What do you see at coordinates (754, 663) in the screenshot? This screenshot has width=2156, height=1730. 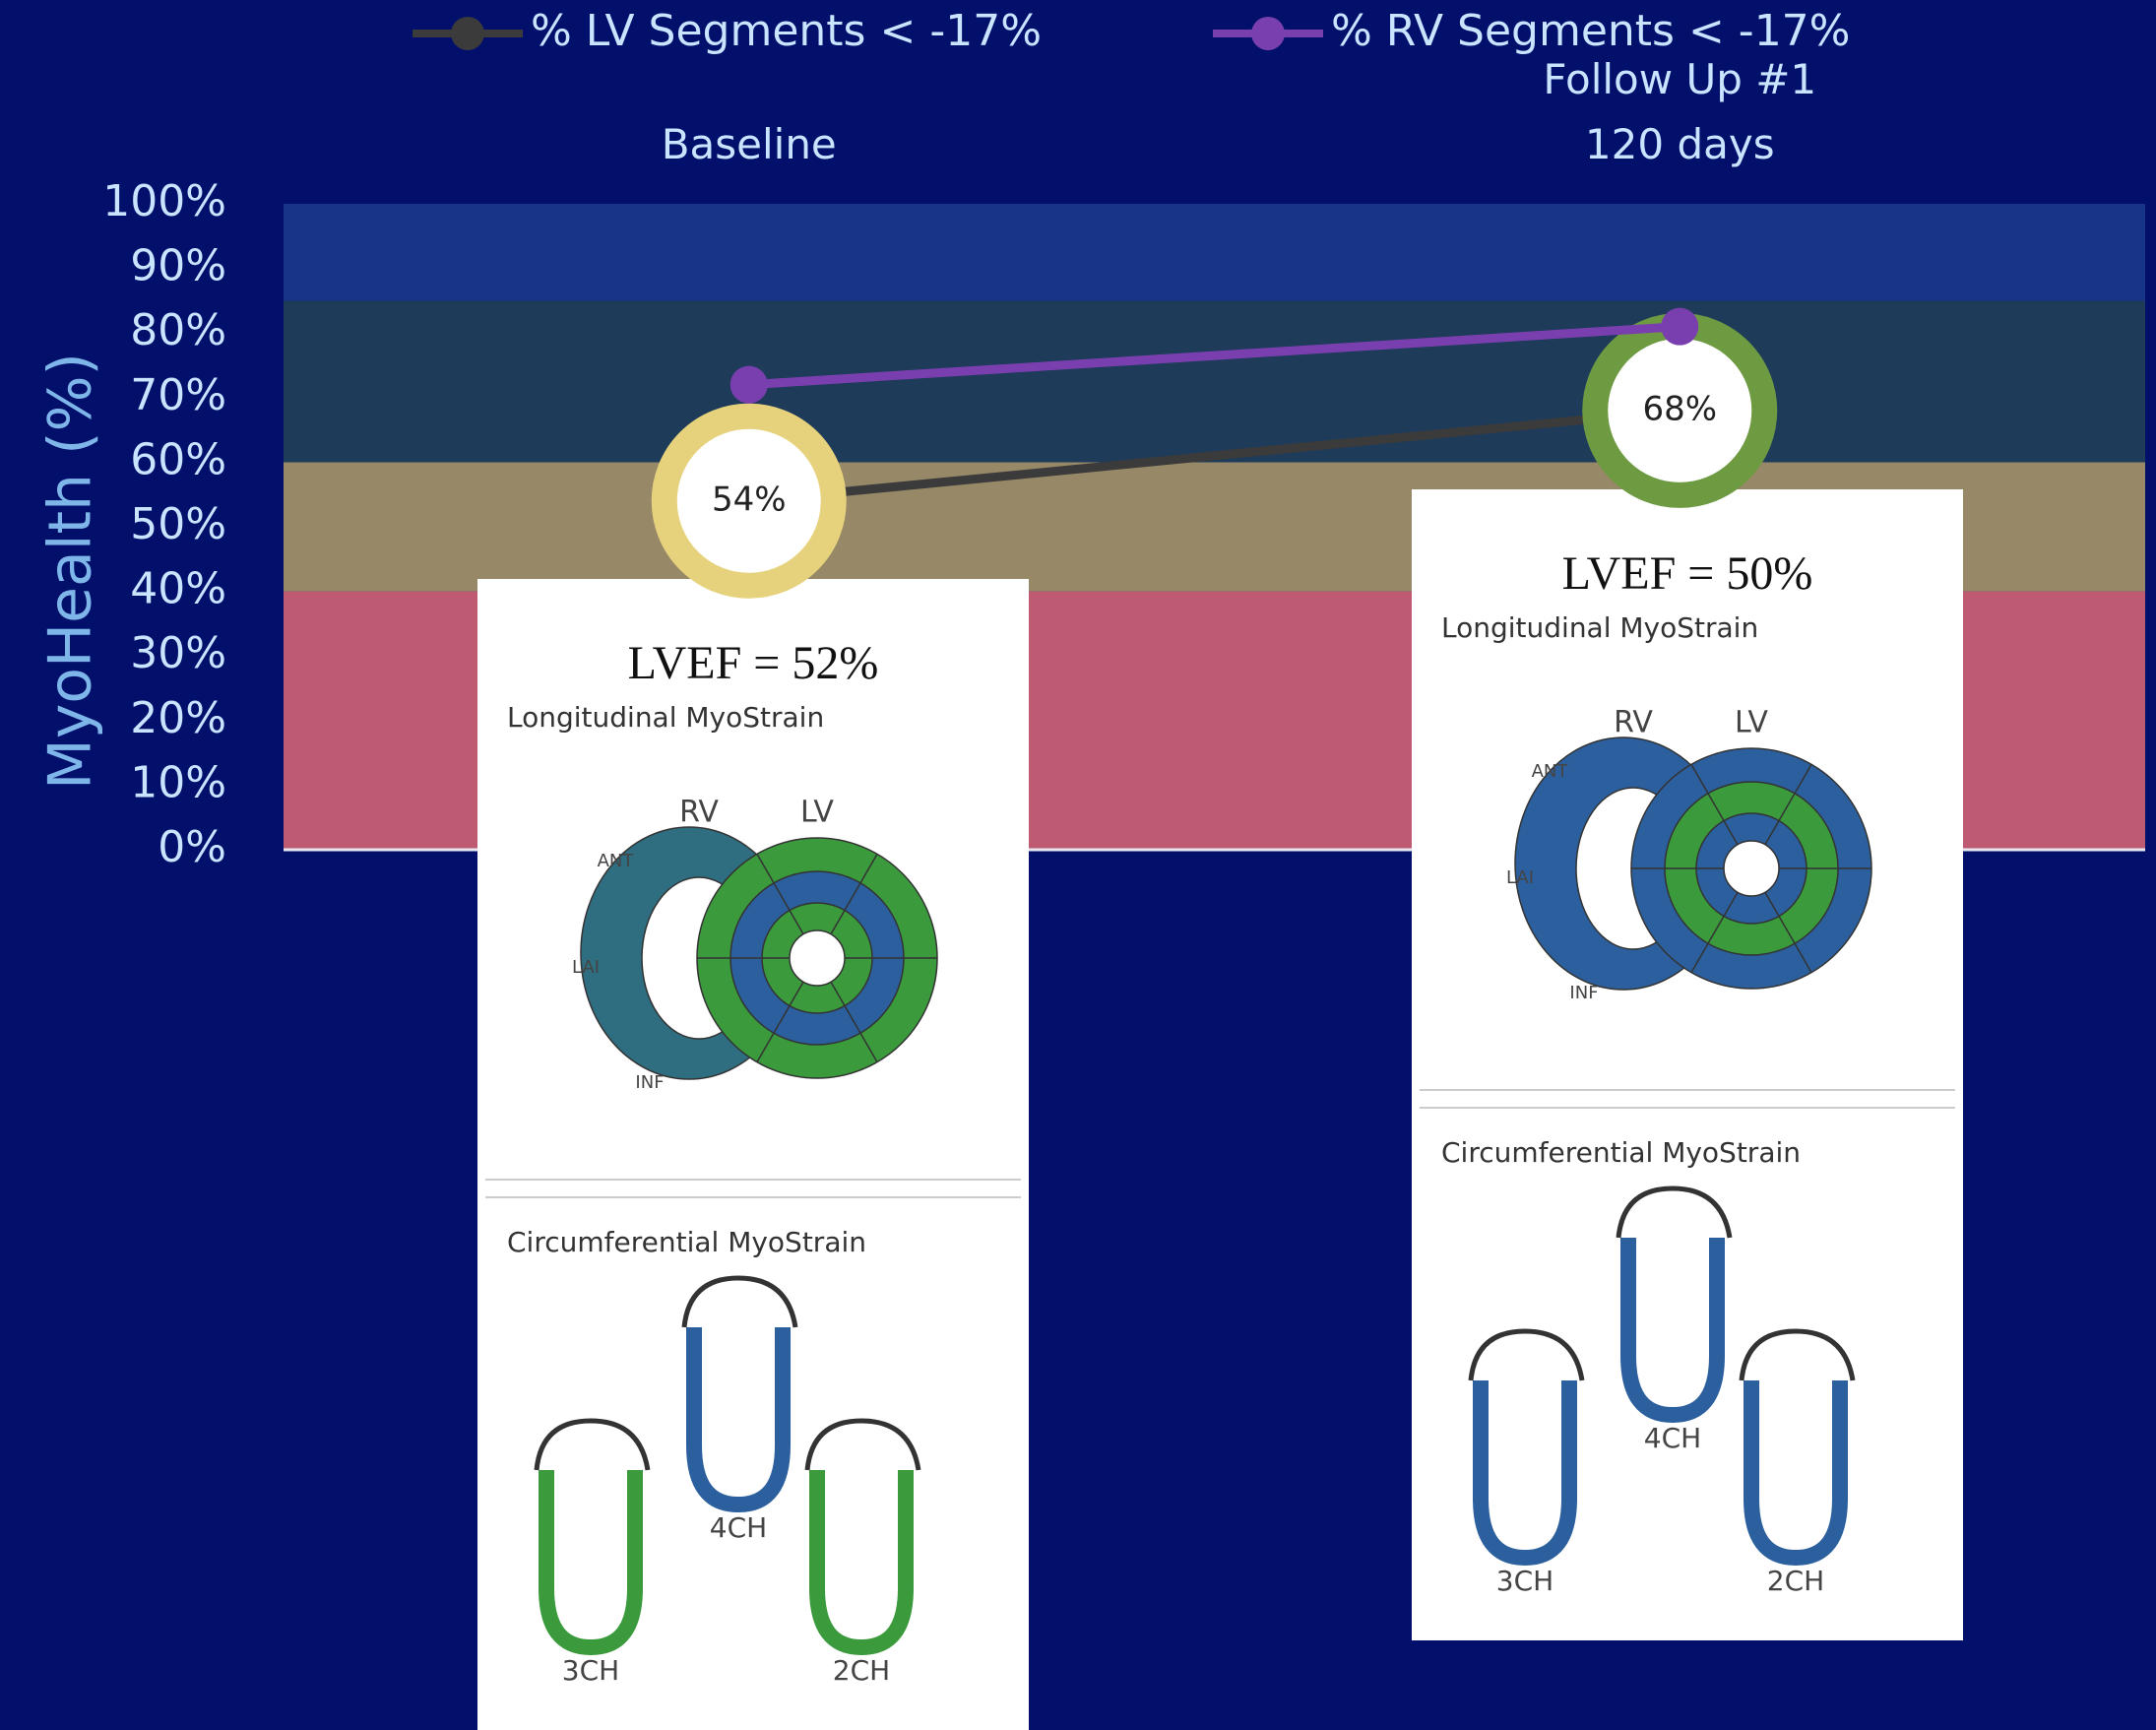 I see `lvef-label: LVEF = 52%` at bounding box center [754, 663].